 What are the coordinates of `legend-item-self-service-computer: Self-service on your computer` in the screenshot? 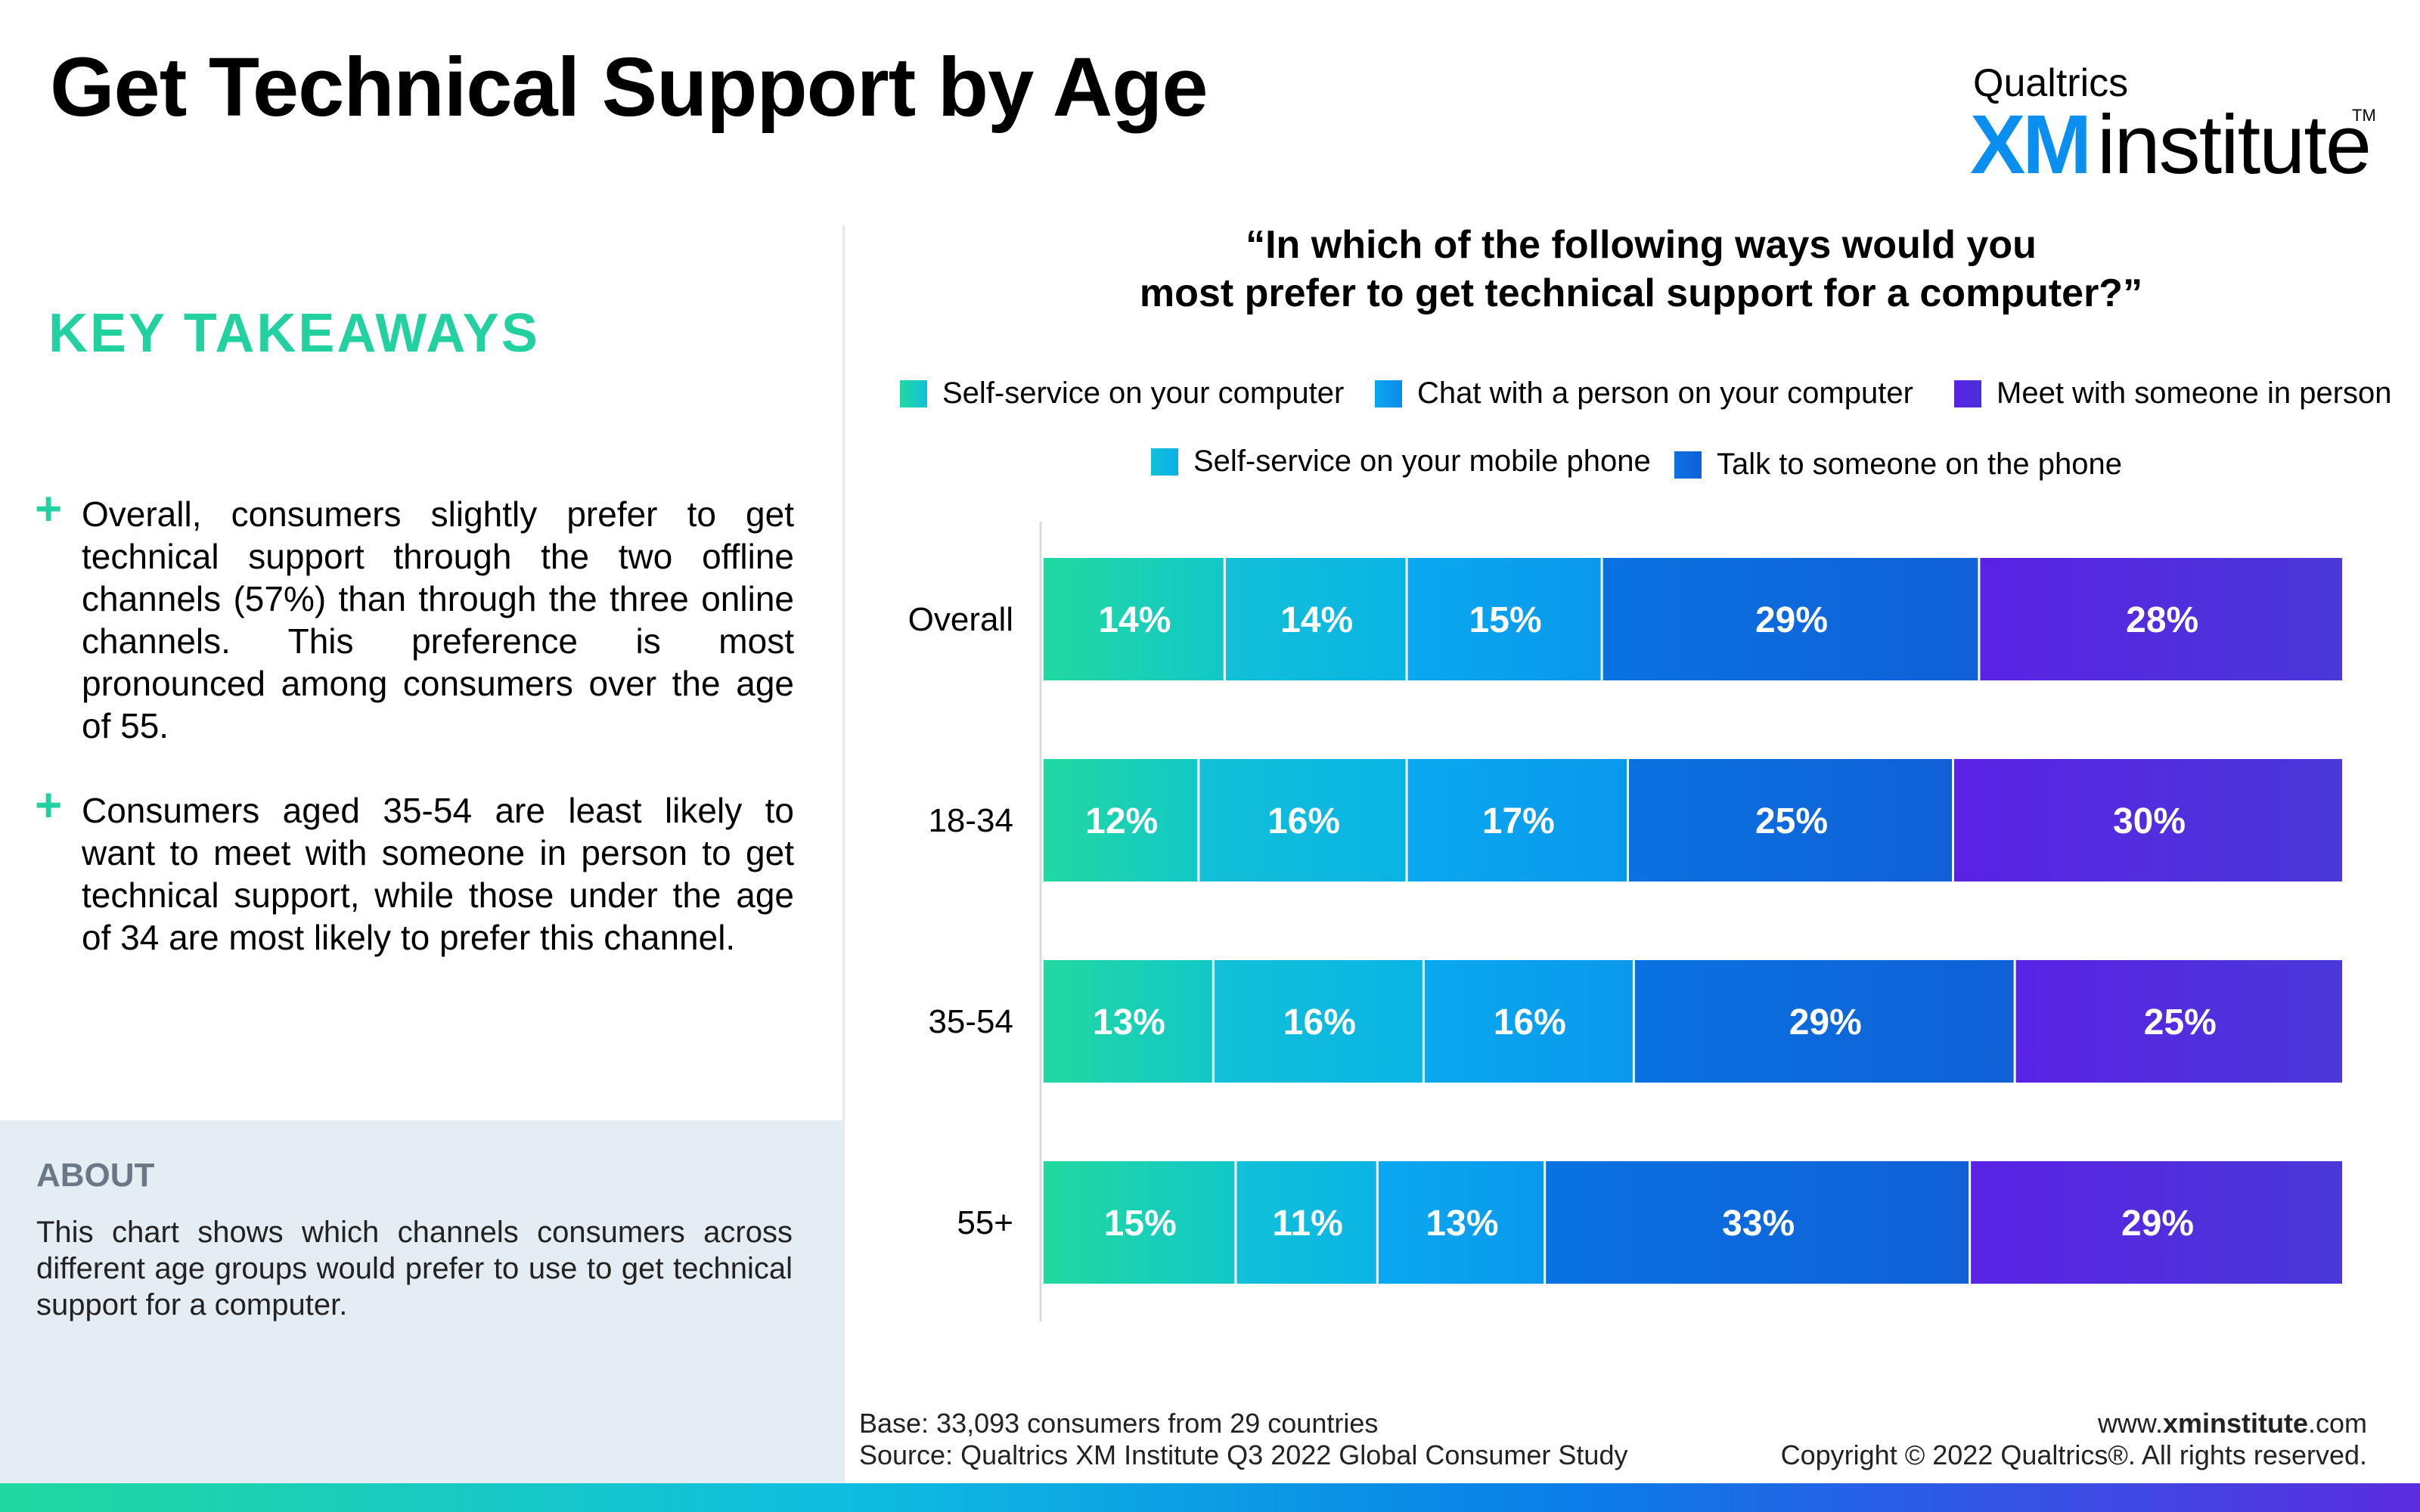 It's located at (1122, 393).